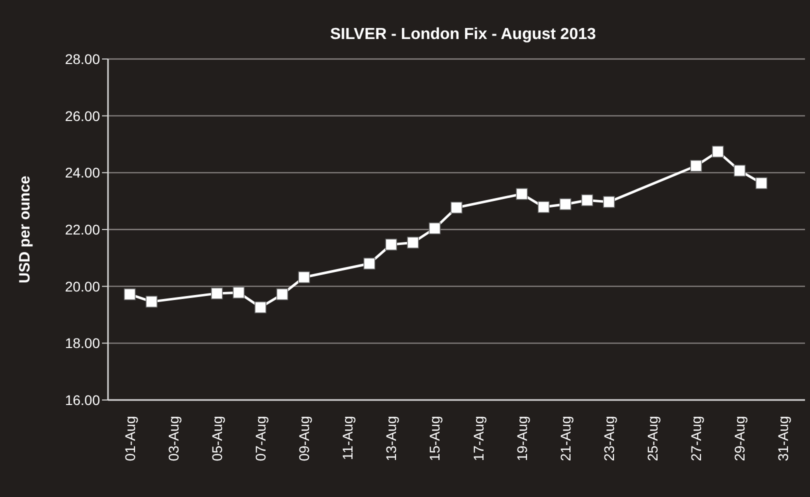 This screenshot has height=497, width=810. I want to click on x-tick-label: 13-Aug, so click(391, 439).